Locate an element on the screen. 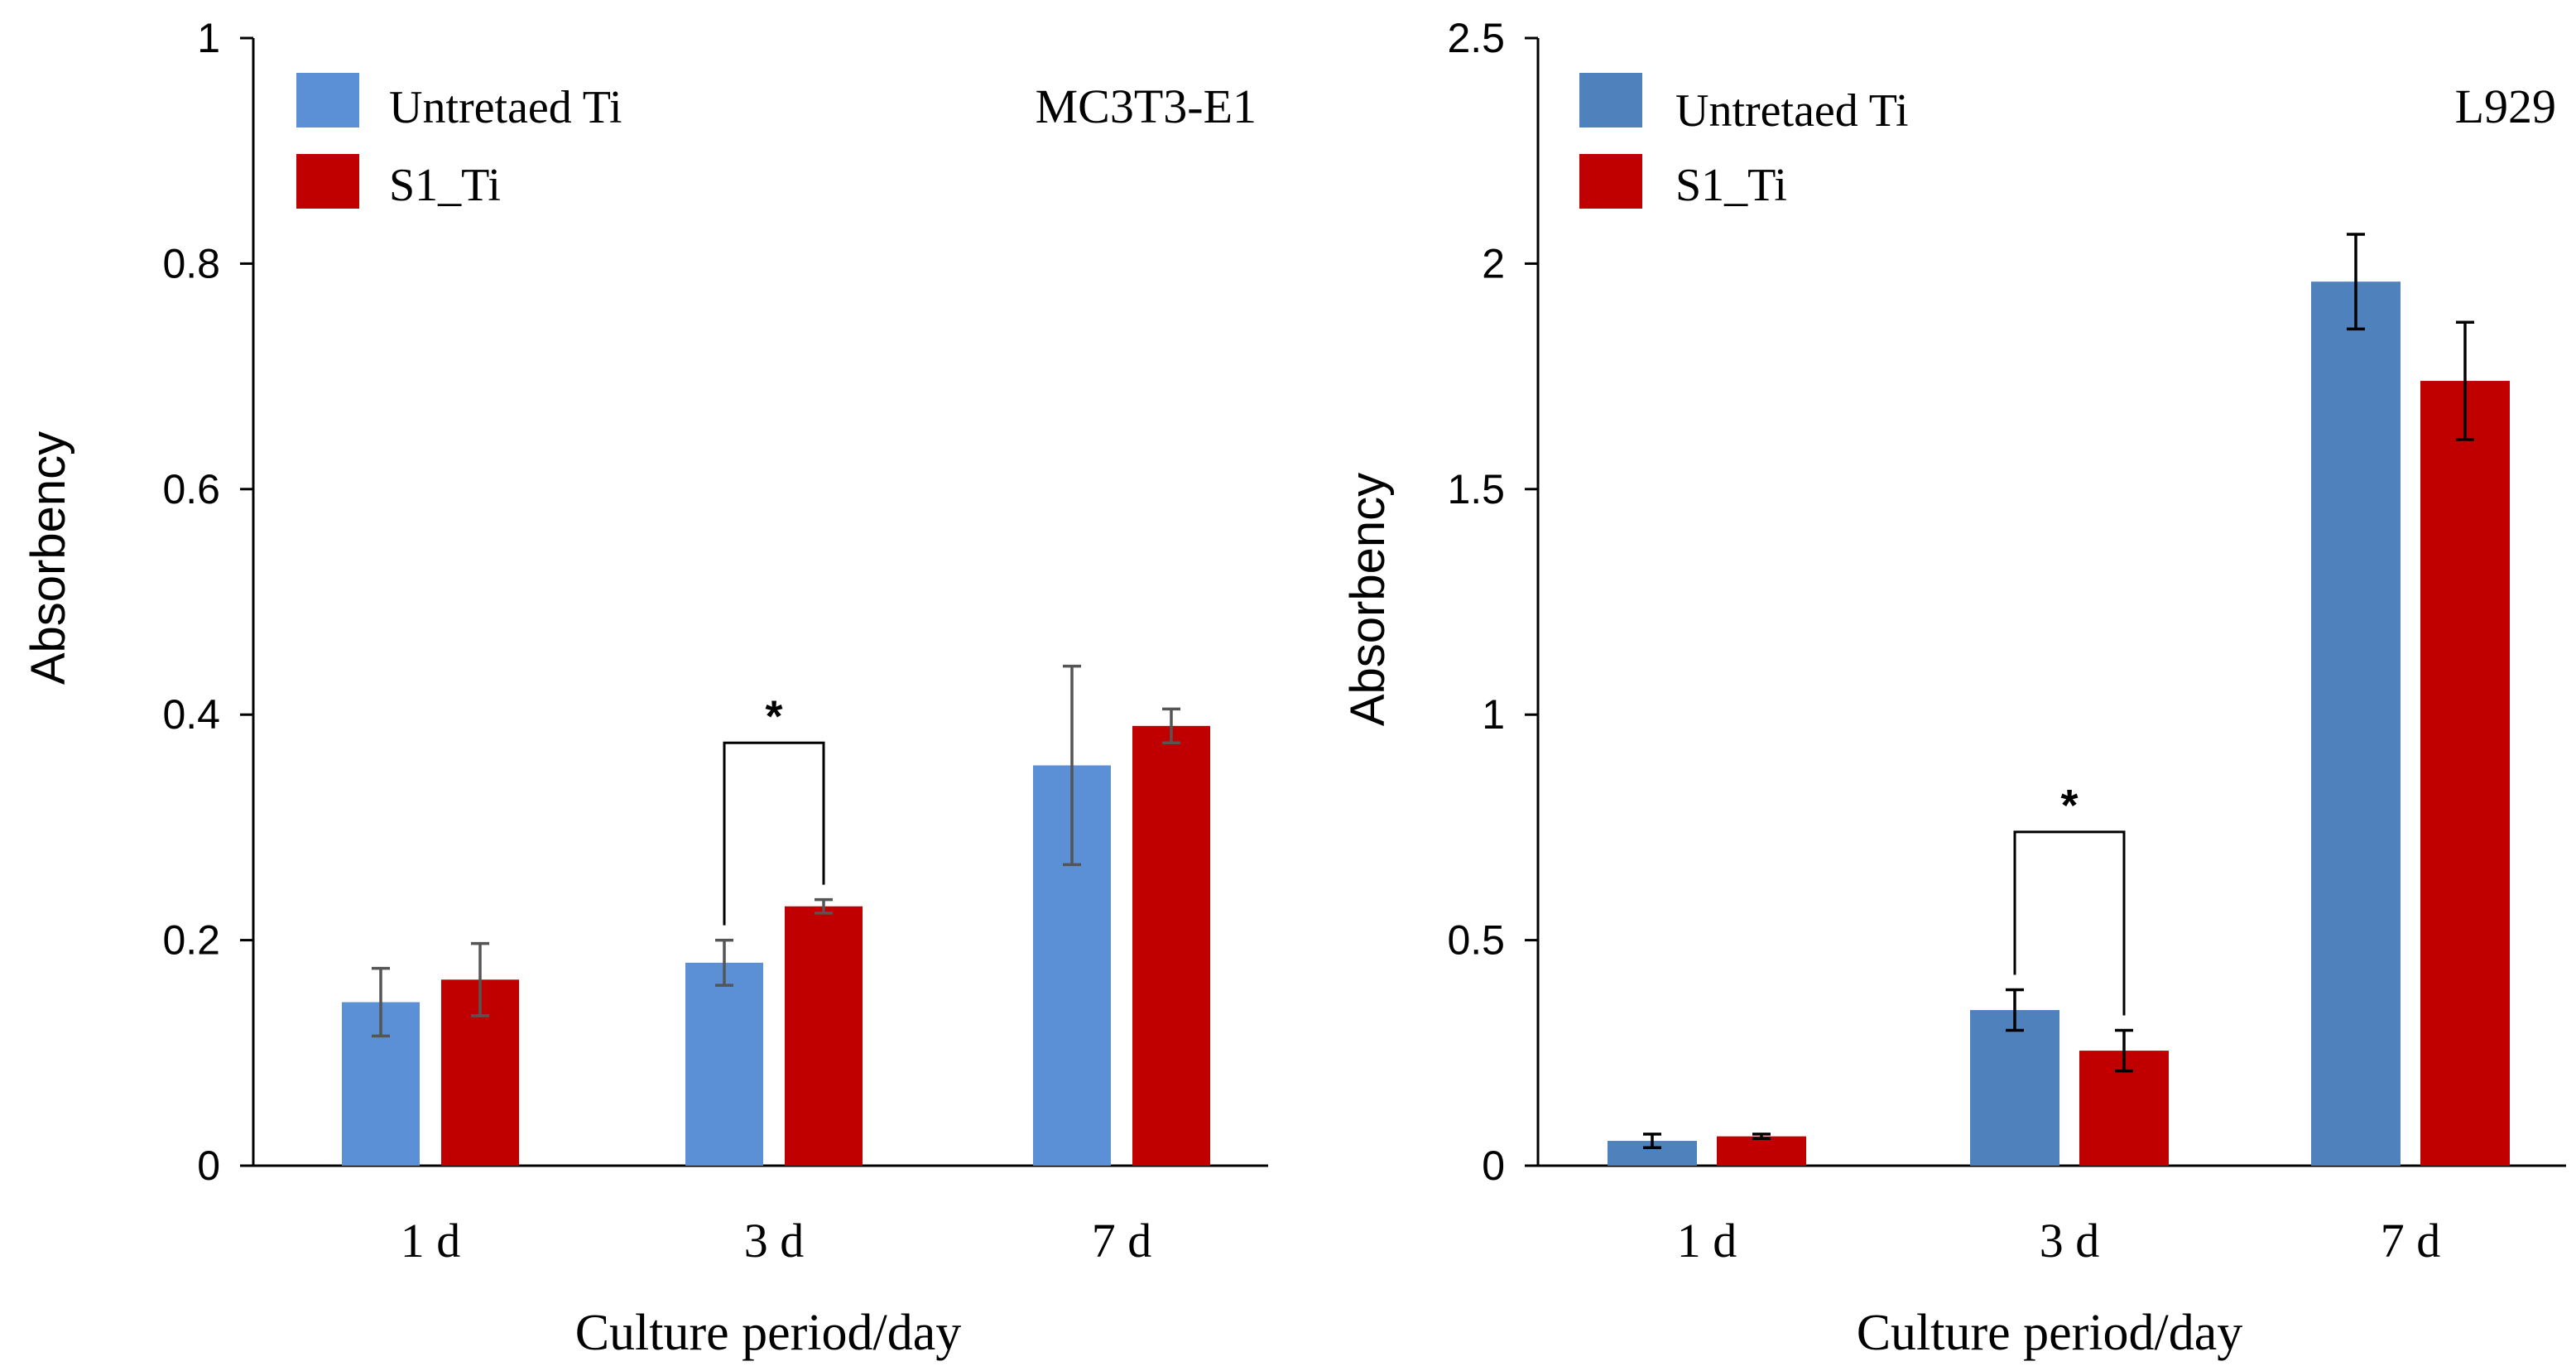 Image resolution: width=2576 pixels, height=1371 pixels. y-tick-label: 0.5 is located at coordinates (1476, 940).